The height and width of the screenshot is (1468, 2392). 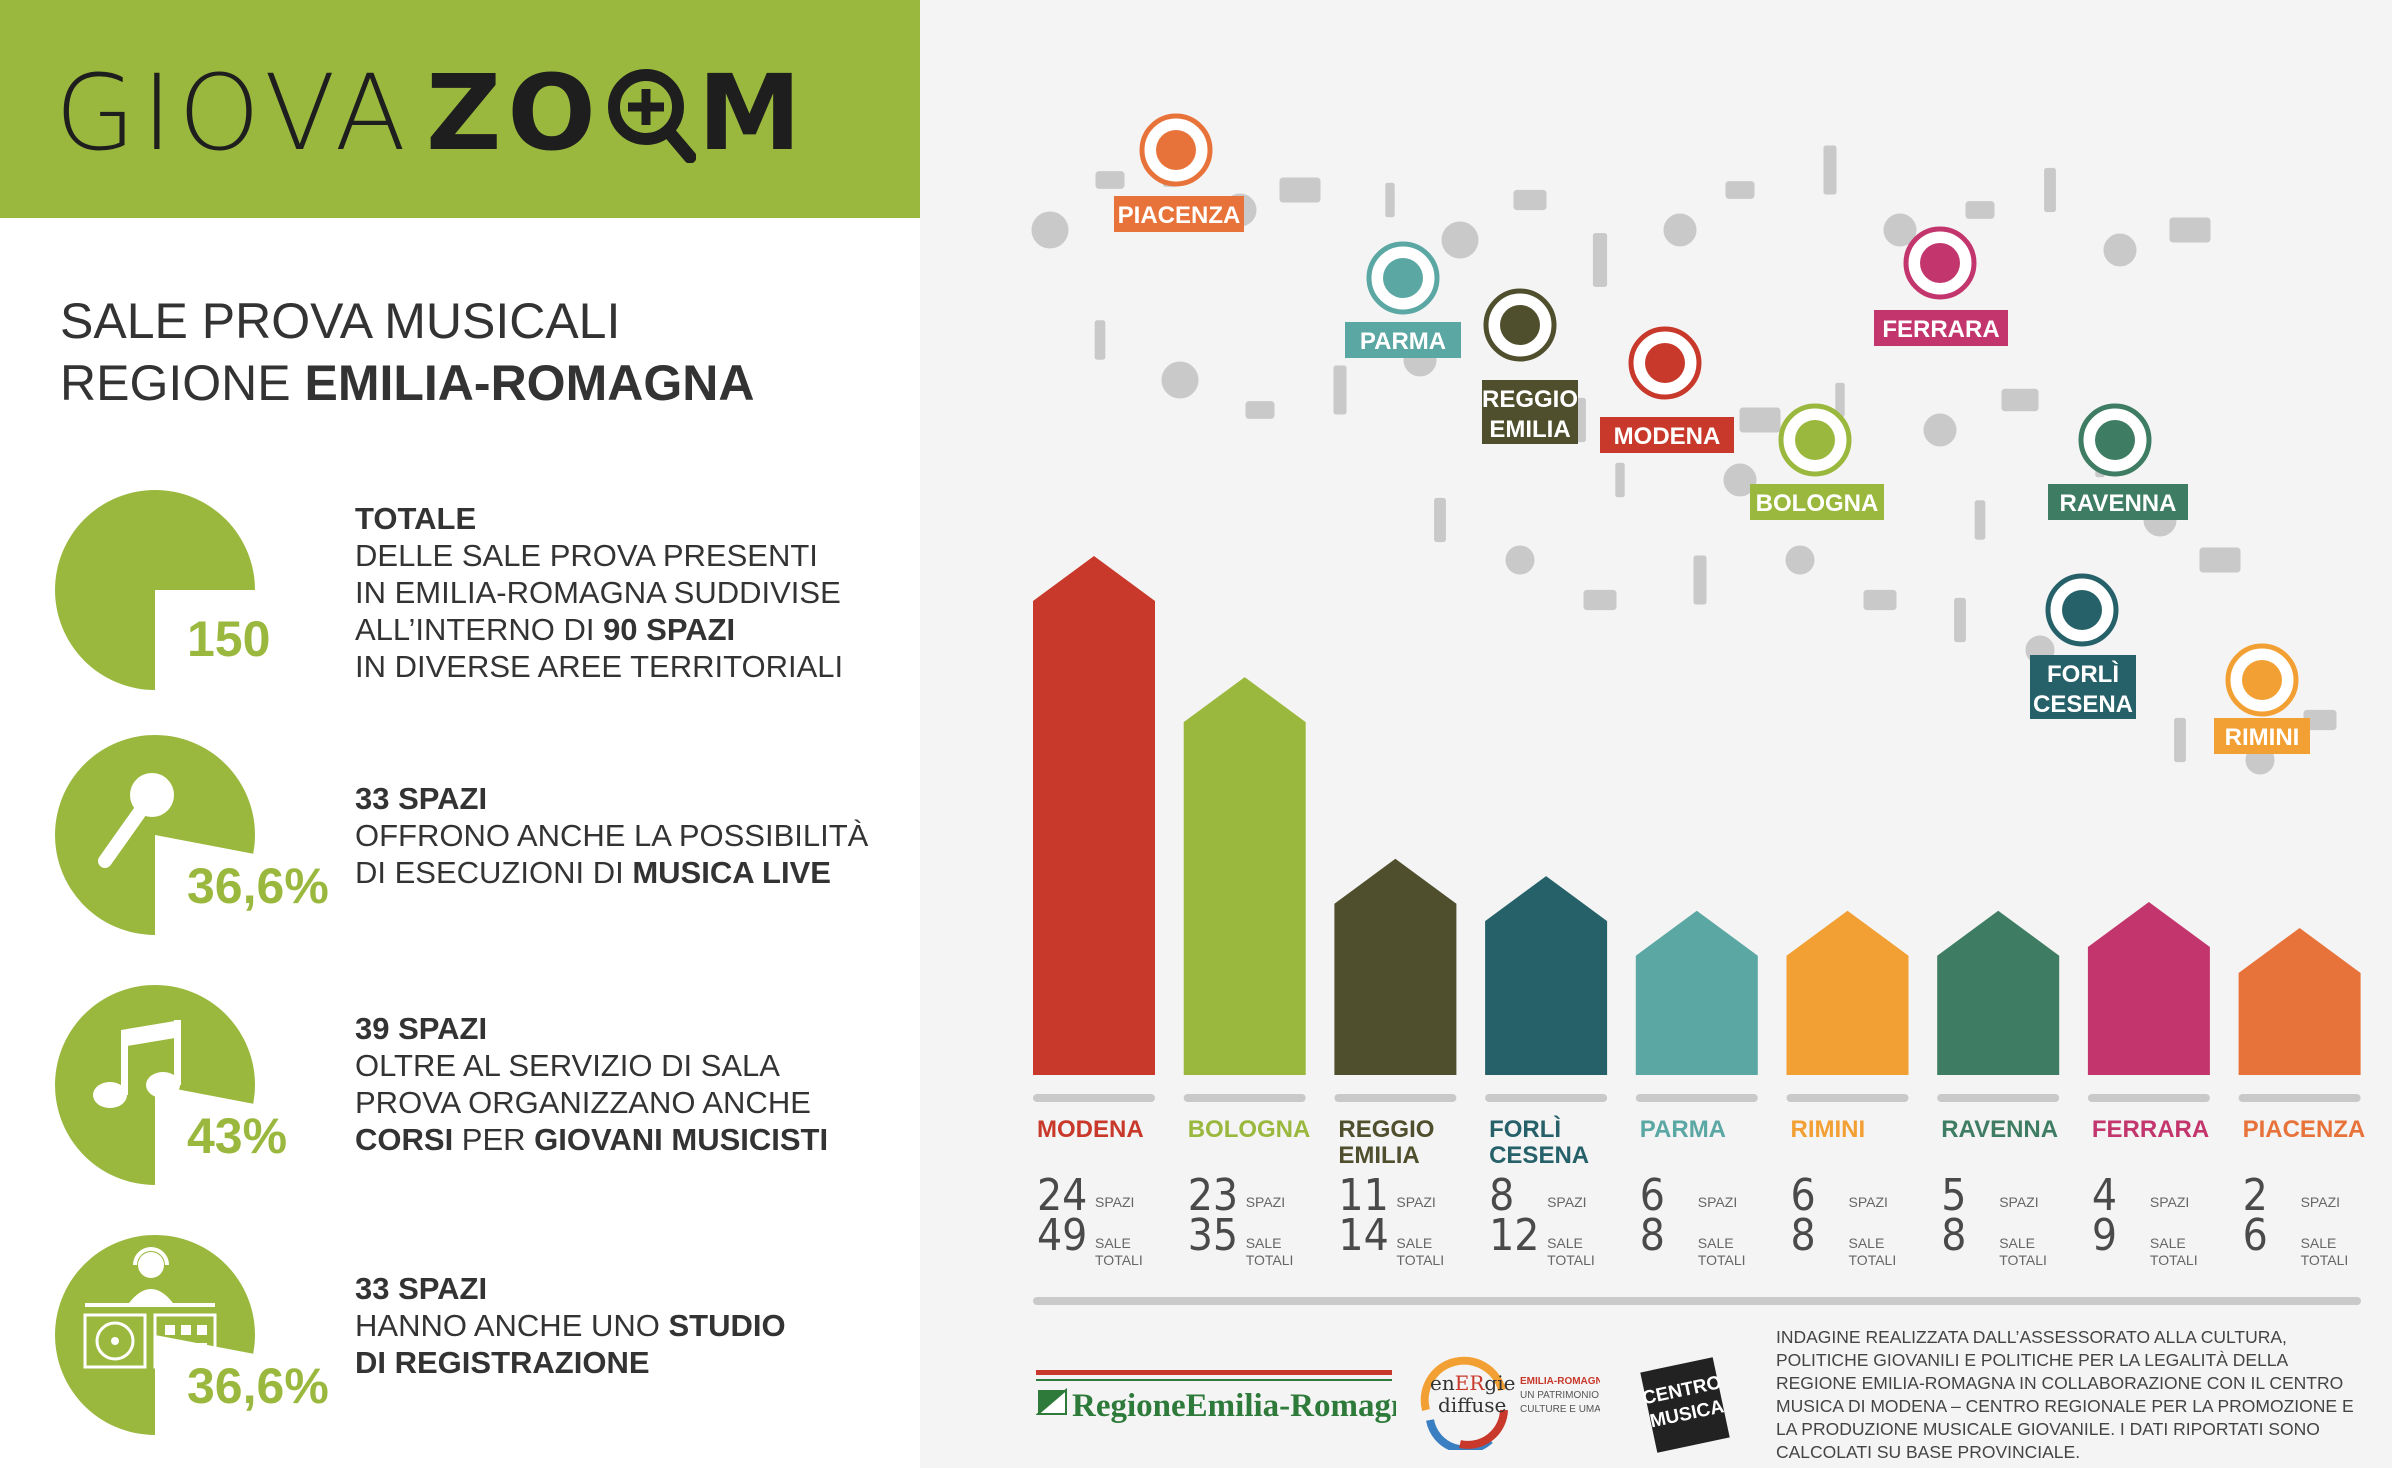 I want to click on marker-label: FERRARA, so click(x=1940, y=329).